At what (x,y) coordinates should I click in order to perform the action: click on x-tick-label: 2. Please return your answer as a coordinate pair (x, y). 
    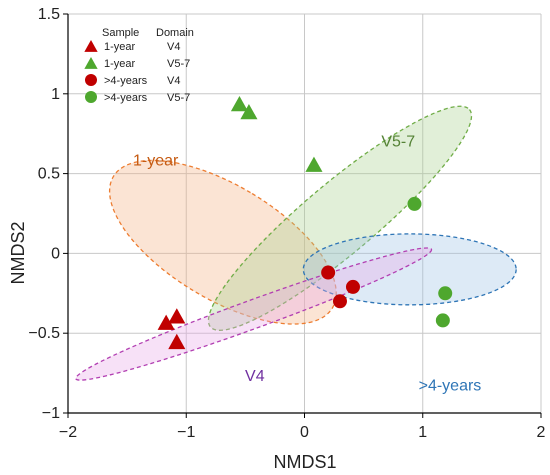
    Looking at the image, I should click on (541, 432).